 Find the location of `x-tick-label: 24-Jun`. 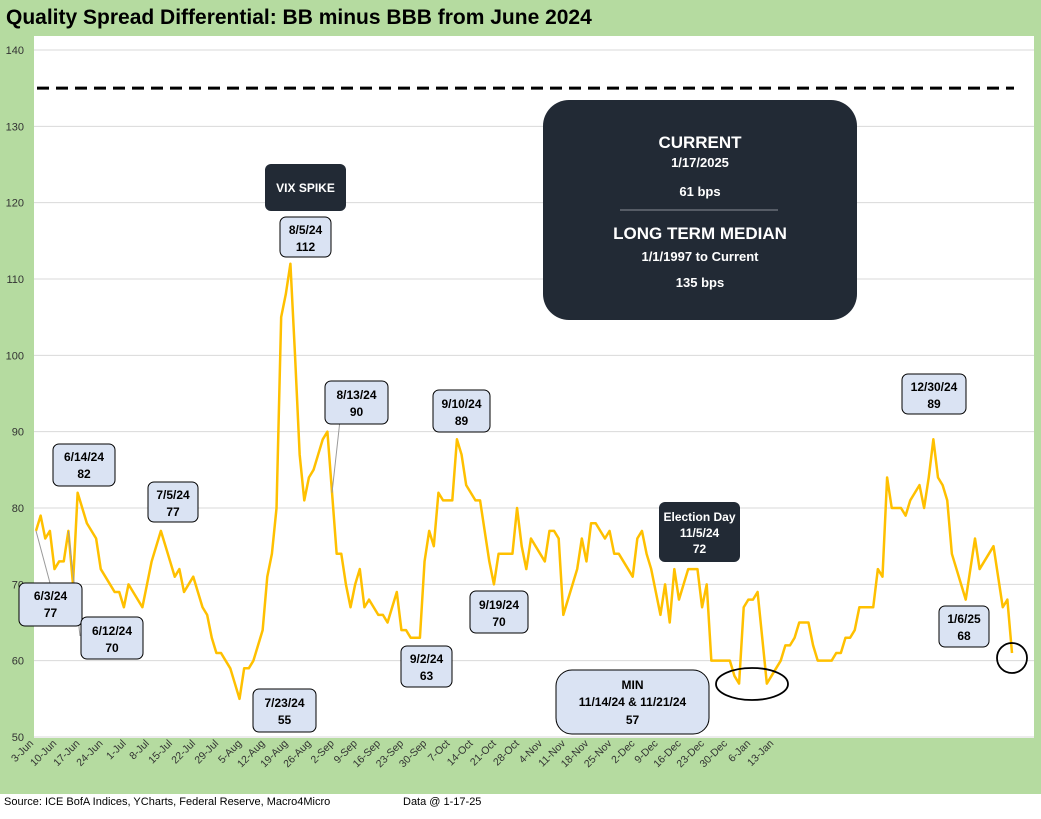

x-tick-label: 24-Jun is located at coordinates (89, 753).